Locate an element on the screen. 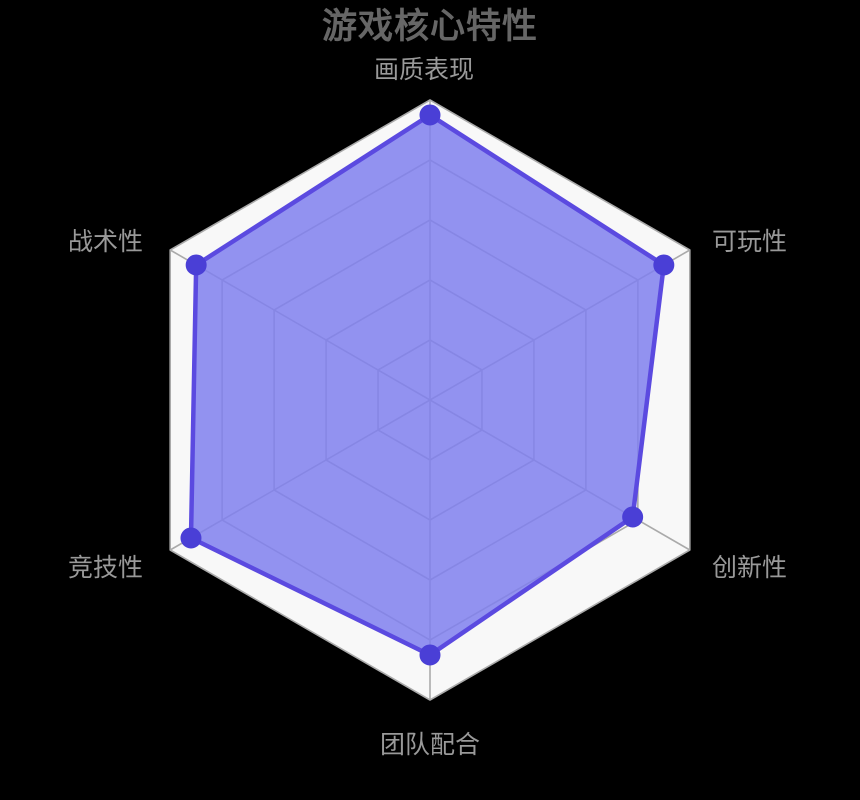  data-point-可玩性 is located at coordinates (664, 265).